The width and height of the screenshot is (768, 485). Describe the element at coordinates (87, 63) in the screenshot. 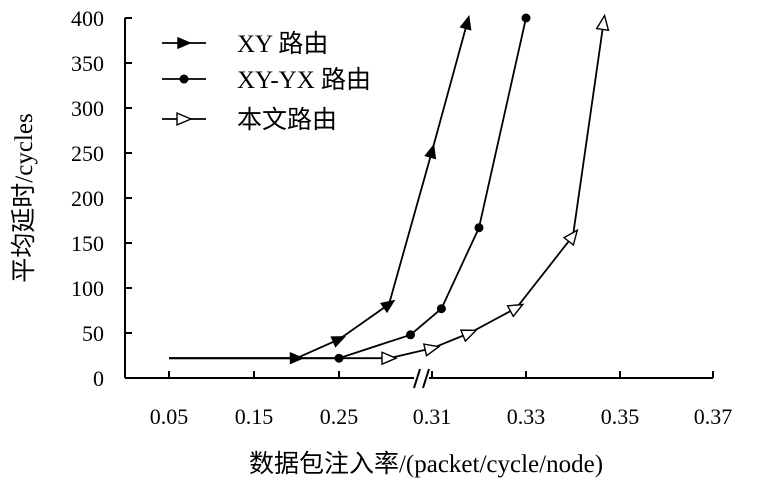

I see `y-tick-label: 350` at that location.